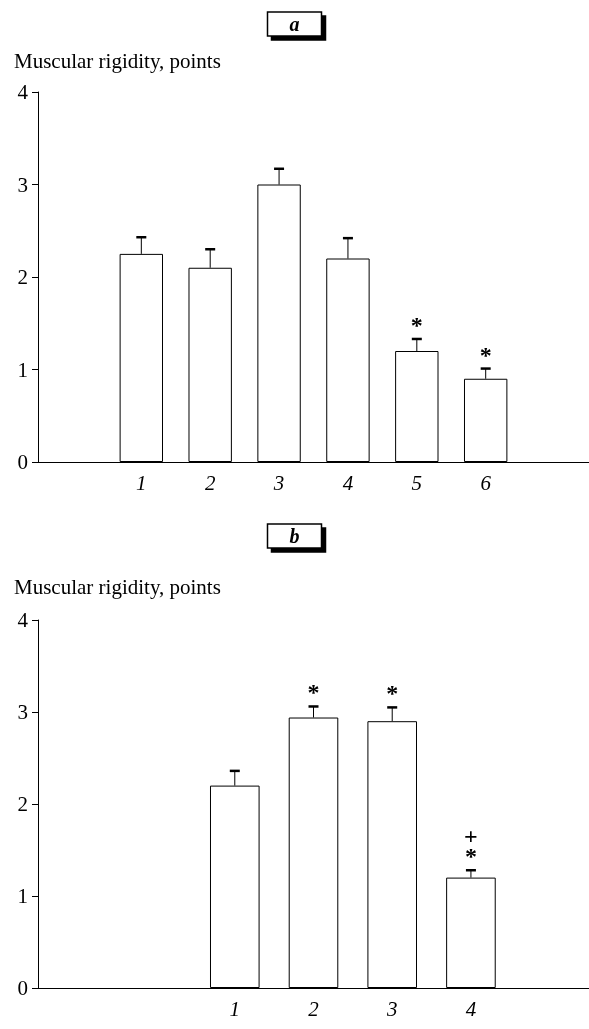  What do you see at coordinates (417, 482) in the screenshot?
I see `x-tick-label: 5` at bounding box center [417, 482].